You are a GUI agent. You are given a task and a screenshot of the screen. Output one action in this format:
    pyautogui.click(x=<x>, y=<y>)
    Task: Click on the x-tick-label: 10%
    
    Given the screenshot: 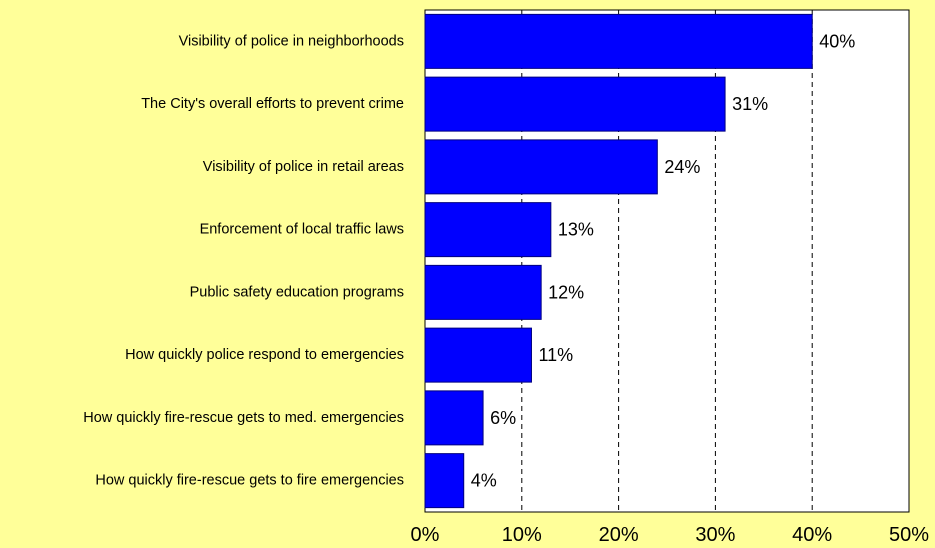 What is the action you would take?
    pyautogui.click(x=522, y=535)
    